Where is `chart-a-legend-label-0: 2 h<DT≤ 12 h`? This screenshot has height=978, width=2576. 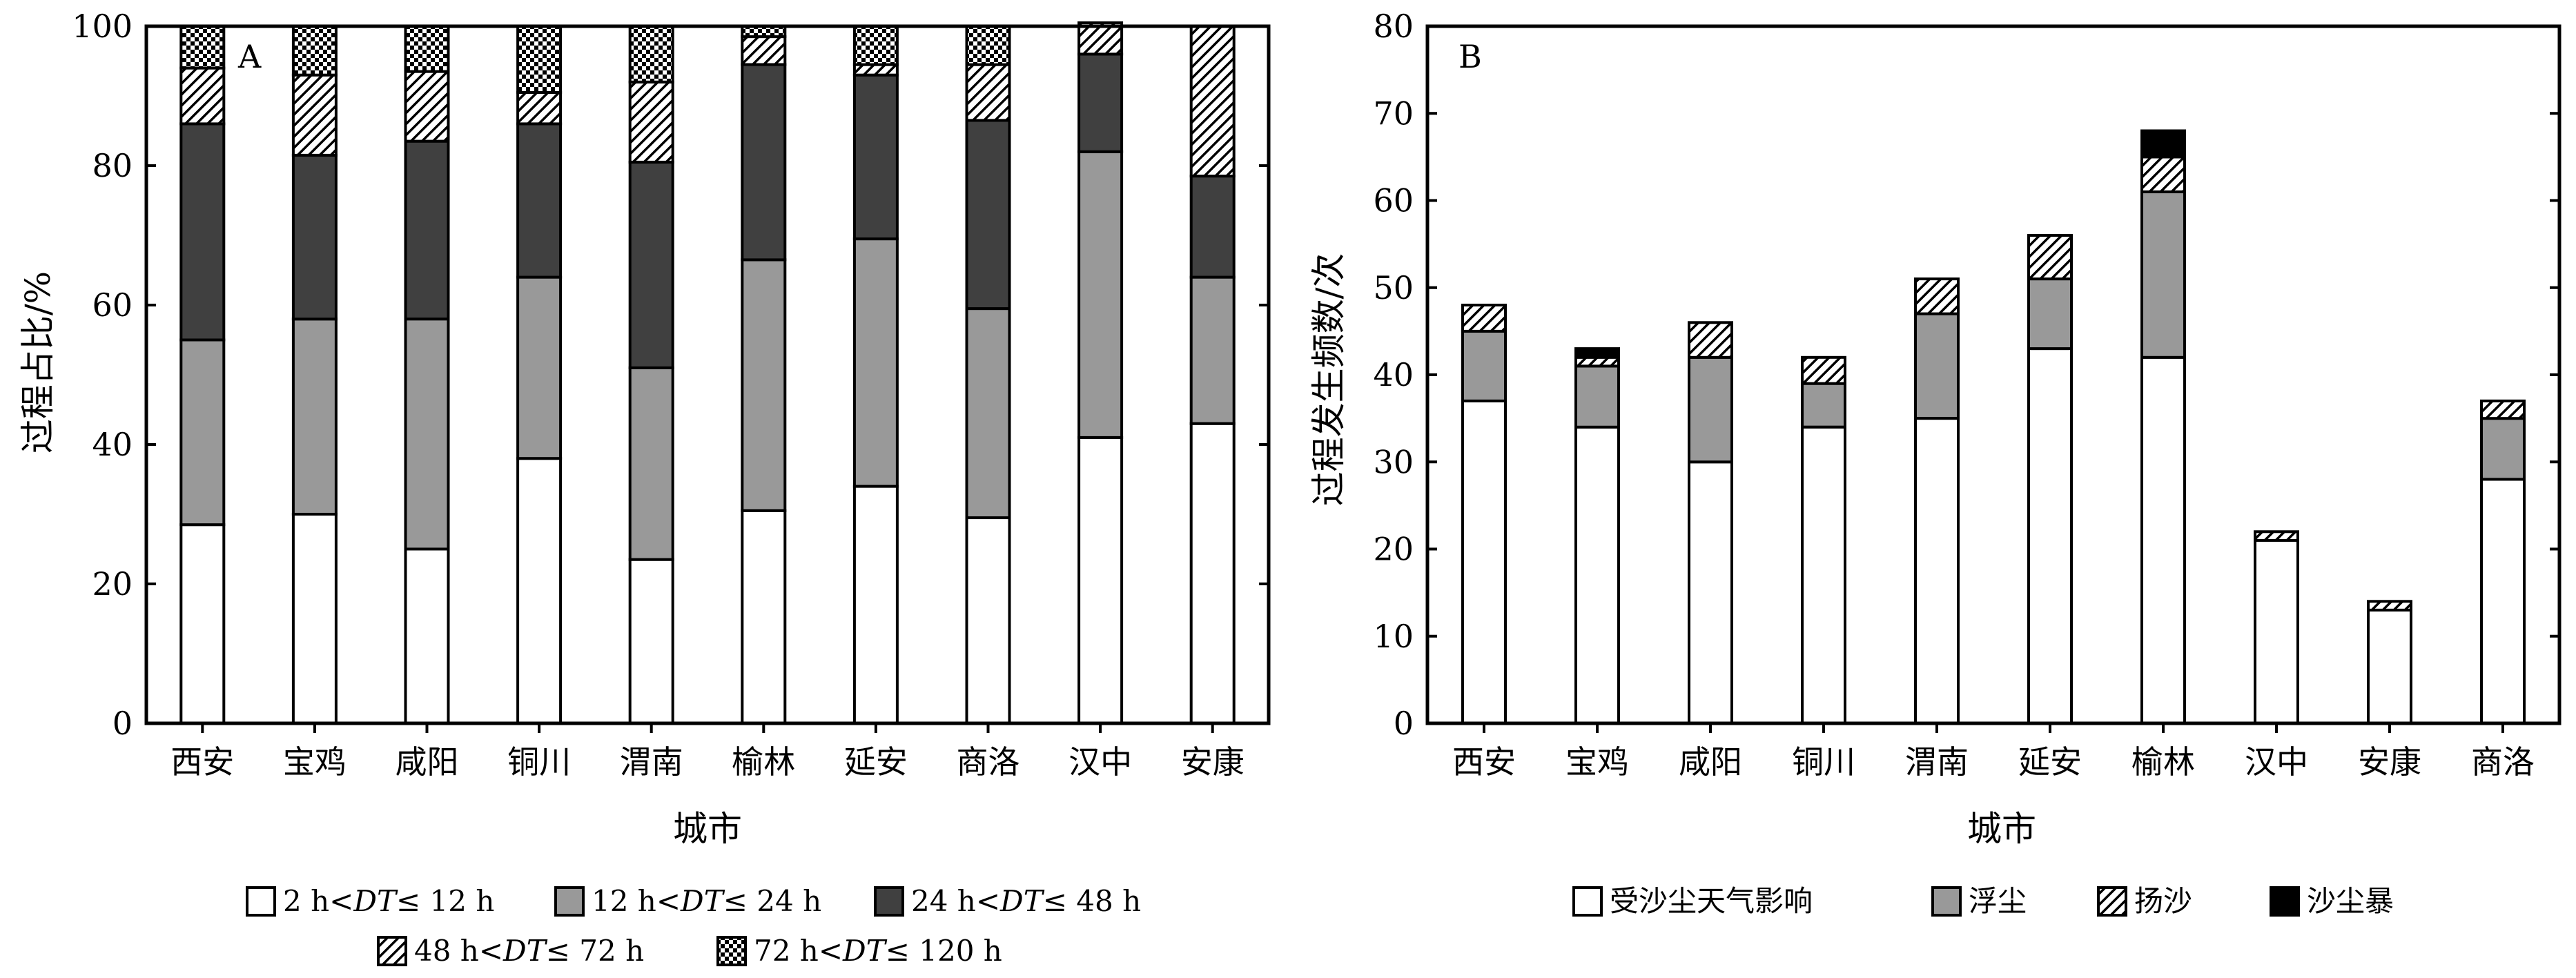 chart-a-legend-label-0: 2 h<DT≤ 12 h is located at coordinates (388, 901).